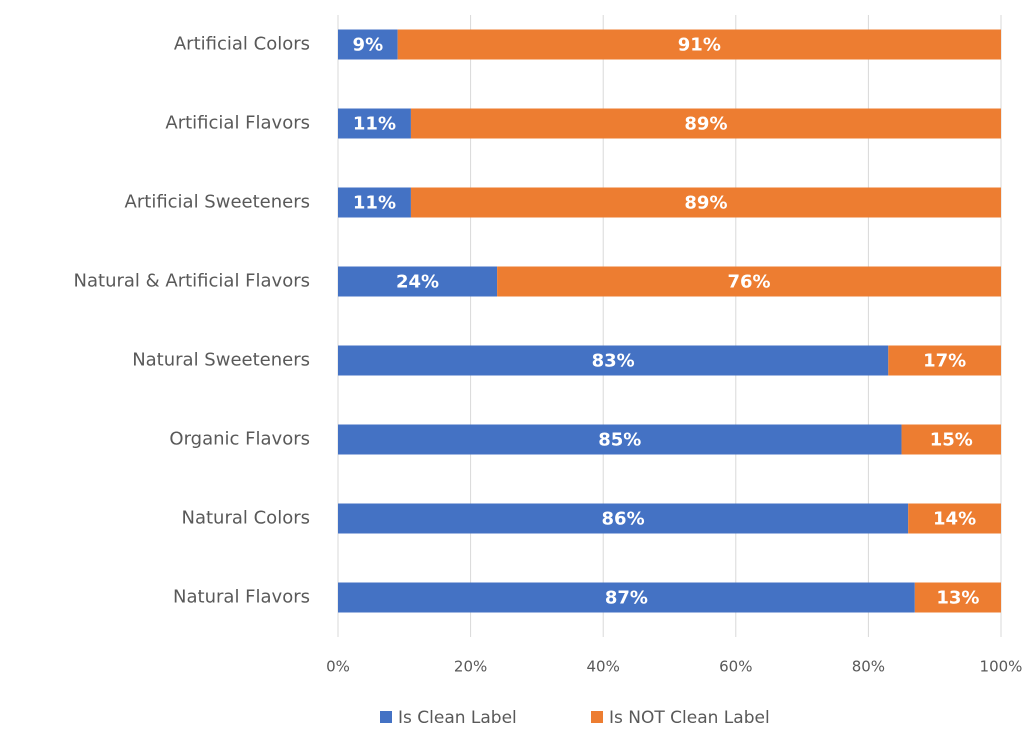  What do you see at coordinates (338, 667) in the screenshot?
I see `x-tick-label: 0%` at bounding box center [338, 667].